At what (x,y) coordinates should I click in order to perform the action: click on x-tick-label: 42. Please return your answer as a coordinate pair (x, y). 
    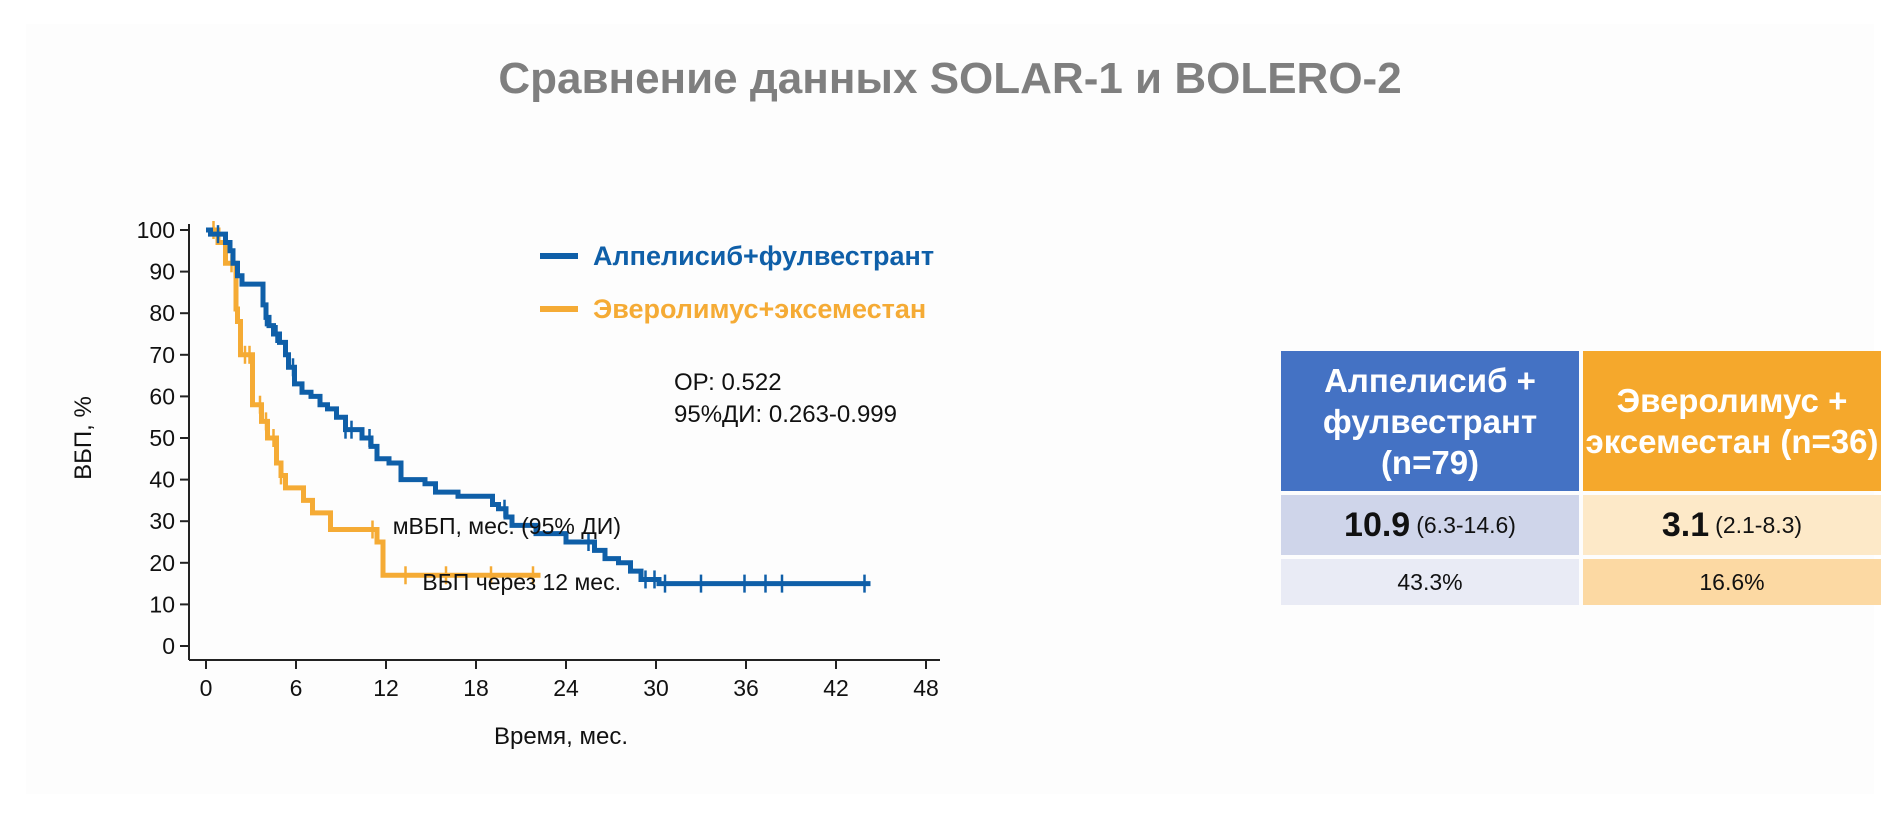
    Looking at the image, I should click on (836, 688).